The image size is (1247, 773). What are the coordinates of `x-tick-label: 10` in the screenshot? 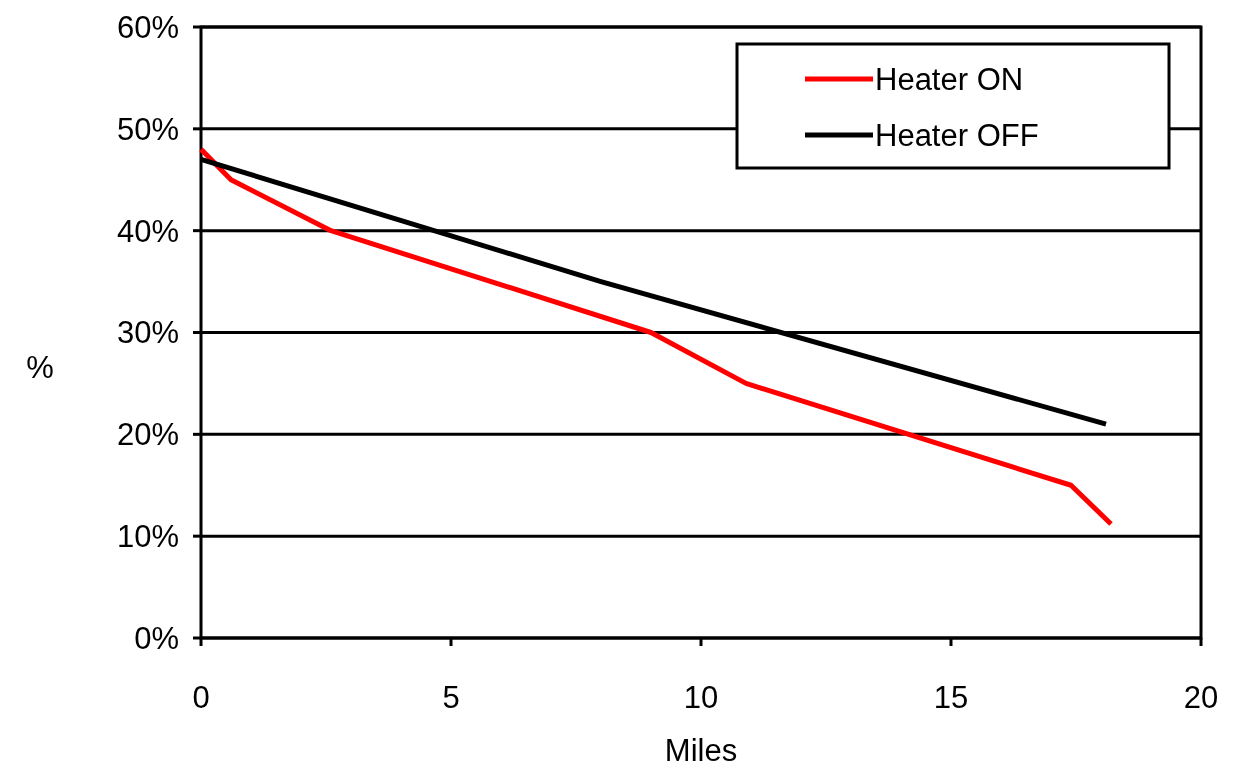 It's located at (701, 697).